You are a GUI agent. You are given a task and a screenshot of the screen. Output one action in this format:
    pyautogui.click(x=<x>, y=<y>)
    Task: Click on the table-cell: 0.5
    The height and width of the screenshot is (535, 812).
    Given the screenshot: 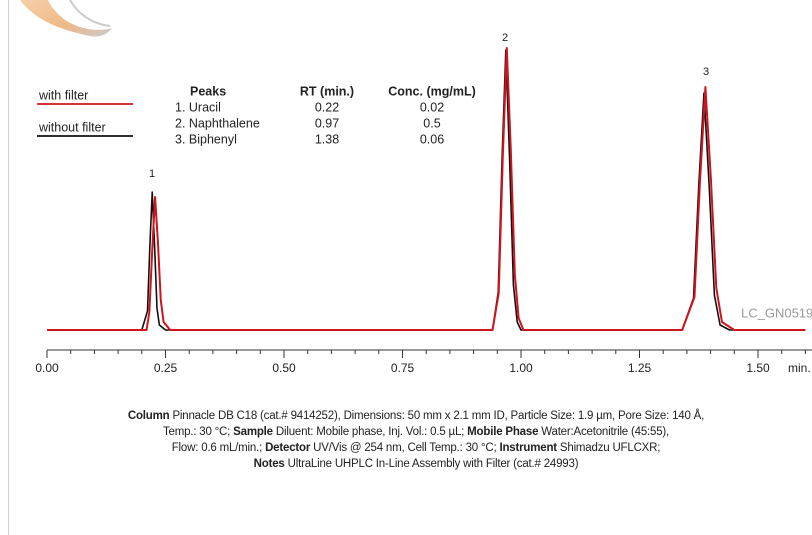 What is the action you would take?
    pyautogui.click(x=431, y=123)
    